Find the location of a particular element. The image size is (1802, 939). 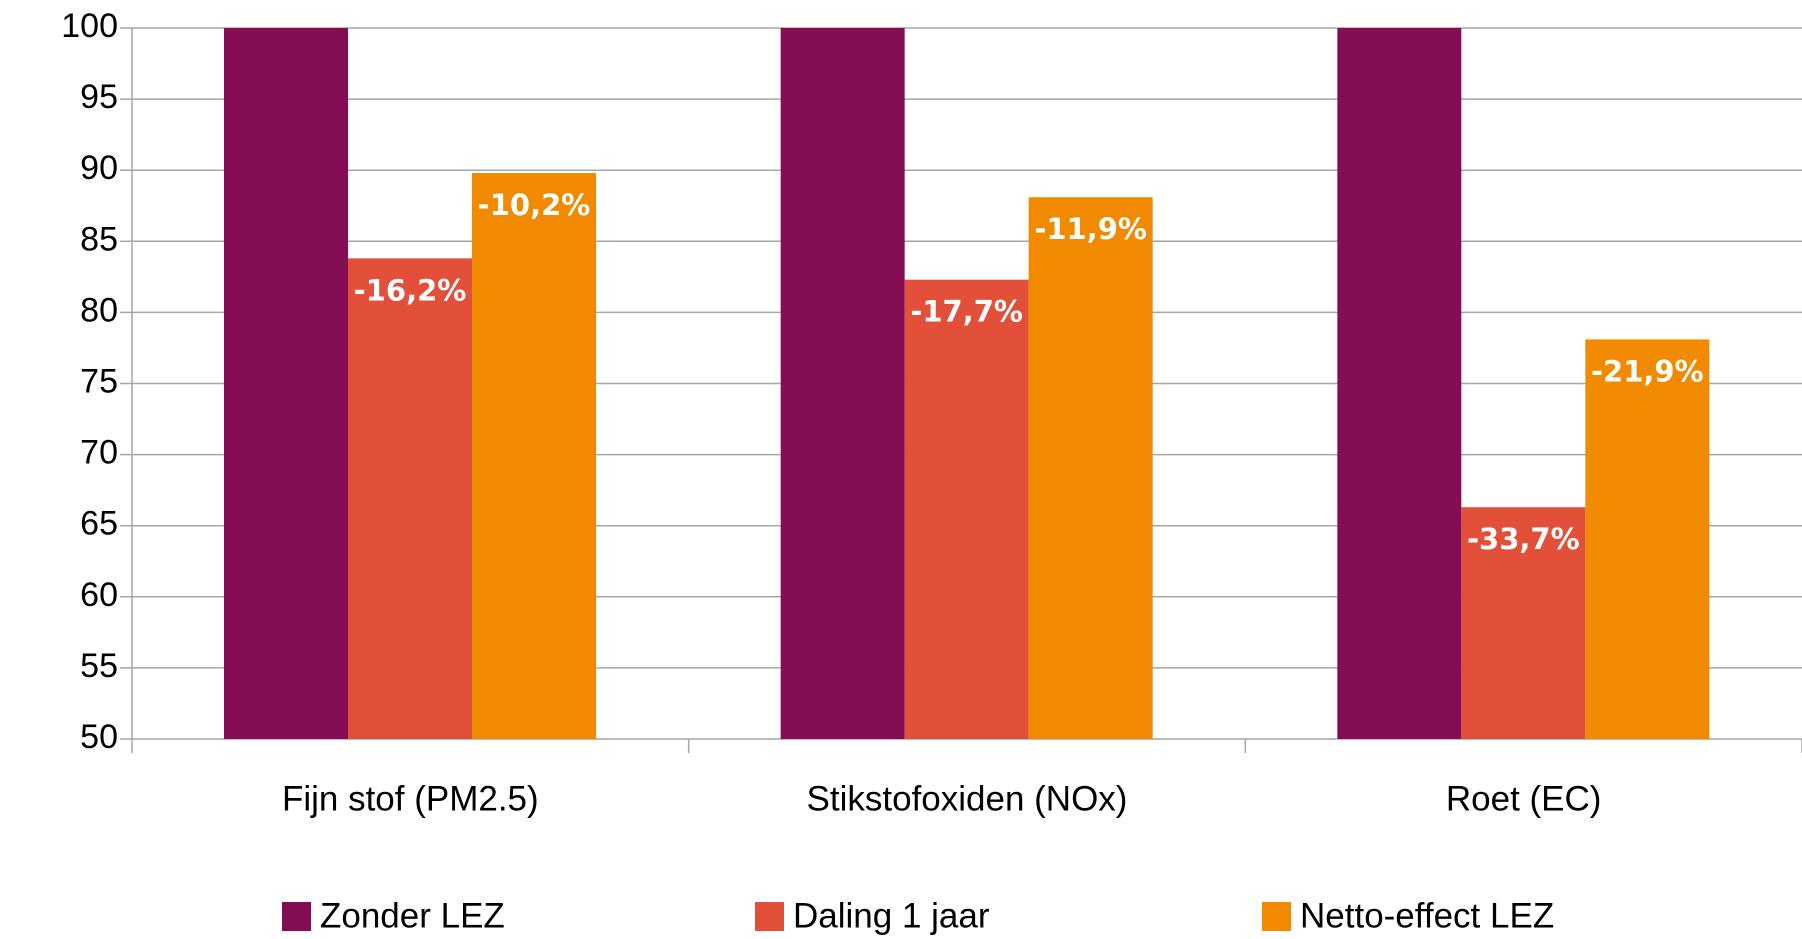

bar-annotation: -33,7% is located at coordinates (1523, 539).